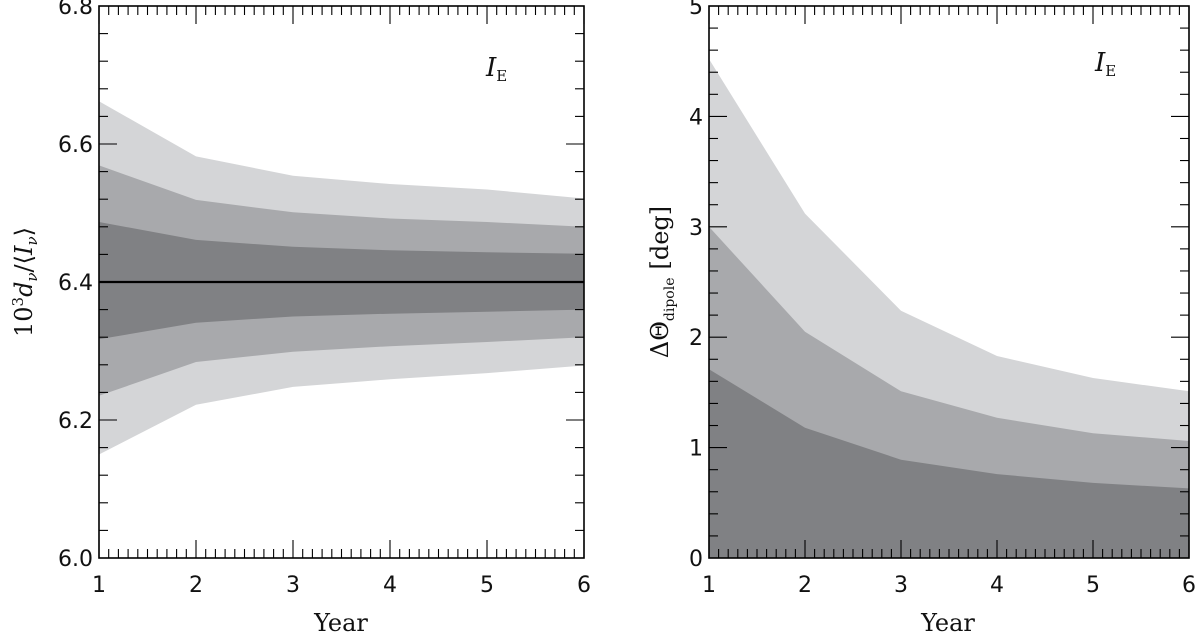 This screenshot has width=1200, height=632. What do you see at coordinates (805, 585) in the screenshot?
I see `right-x-tick-label: 2` at bounding box center [805, 585].